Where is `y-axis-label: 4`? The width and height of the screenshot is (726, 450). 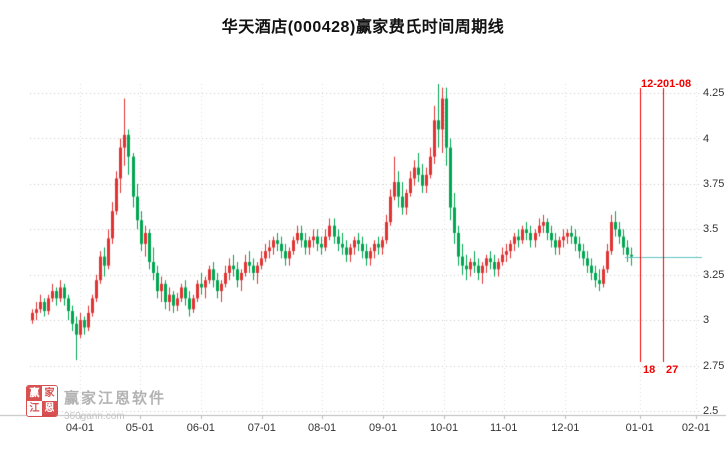
y-axis-label: 4 is located at coordinates (706, 138).